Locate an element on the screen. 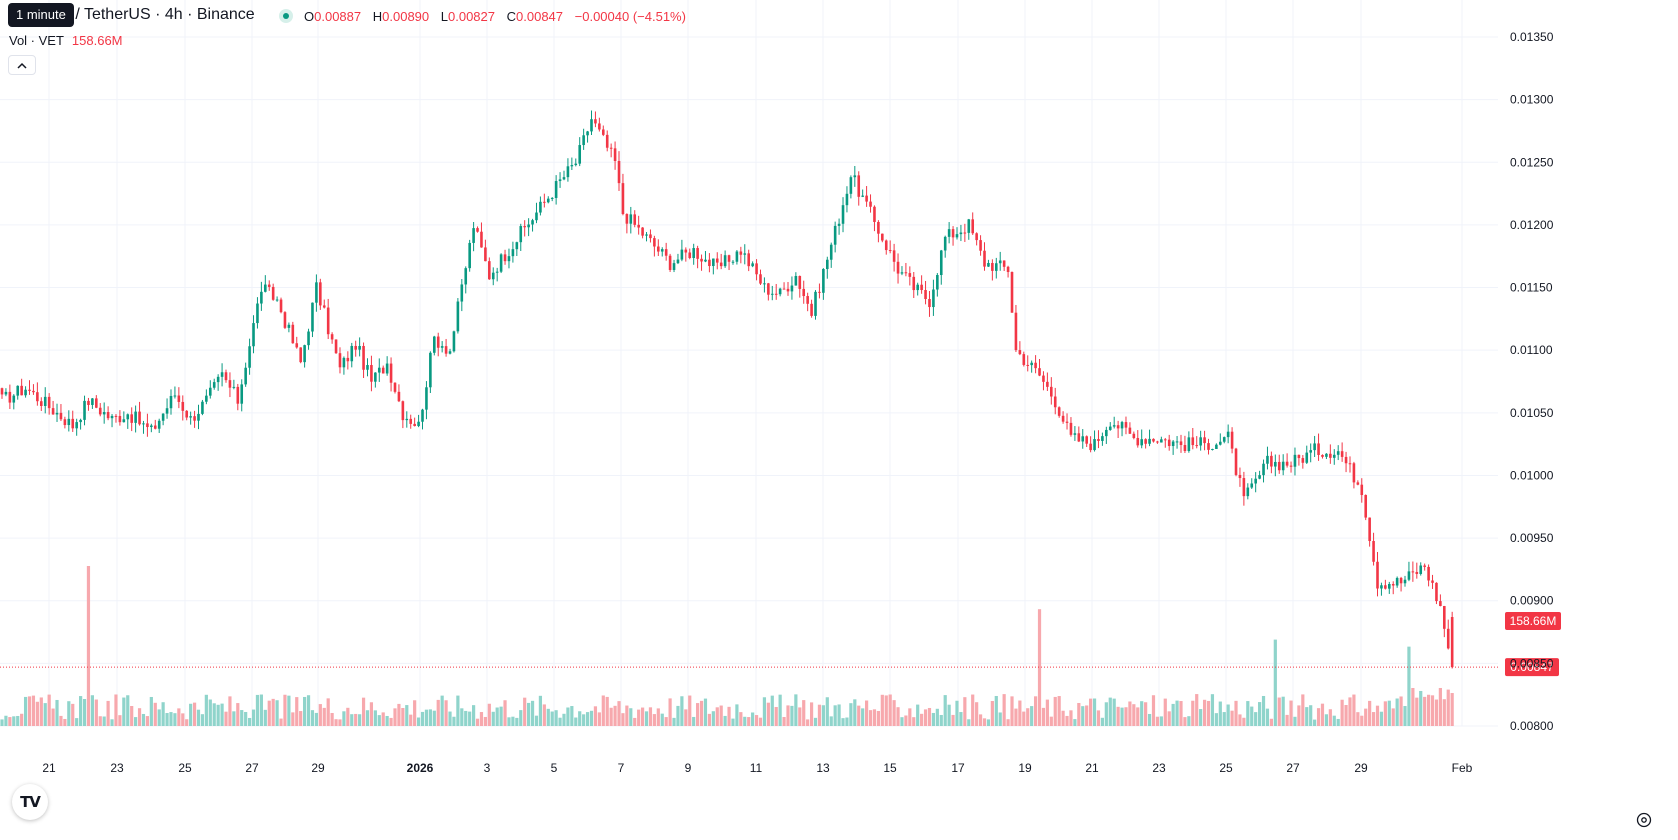 The width and height of the screenshot is (1678, 840). time-tick-label: 2026 is located at coordinates (420, 768).